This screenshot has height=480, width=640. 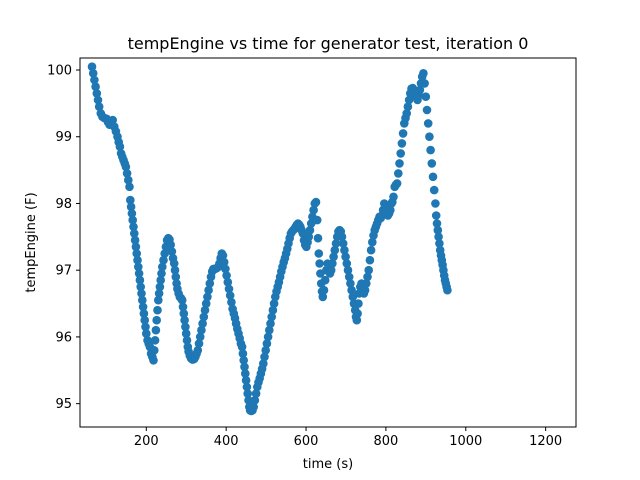 What do you see at coordinates (31, 242) in the screenshot?
I see `y-axis-label: tempEngine (F)` at bounding box center [31, 242].